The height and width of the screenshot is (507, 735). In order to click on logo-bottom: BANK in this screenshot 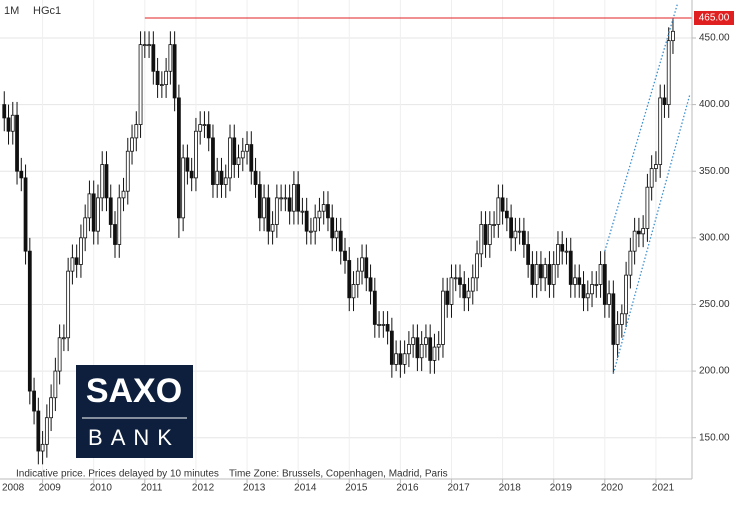, I will do `click(134, 437)`.